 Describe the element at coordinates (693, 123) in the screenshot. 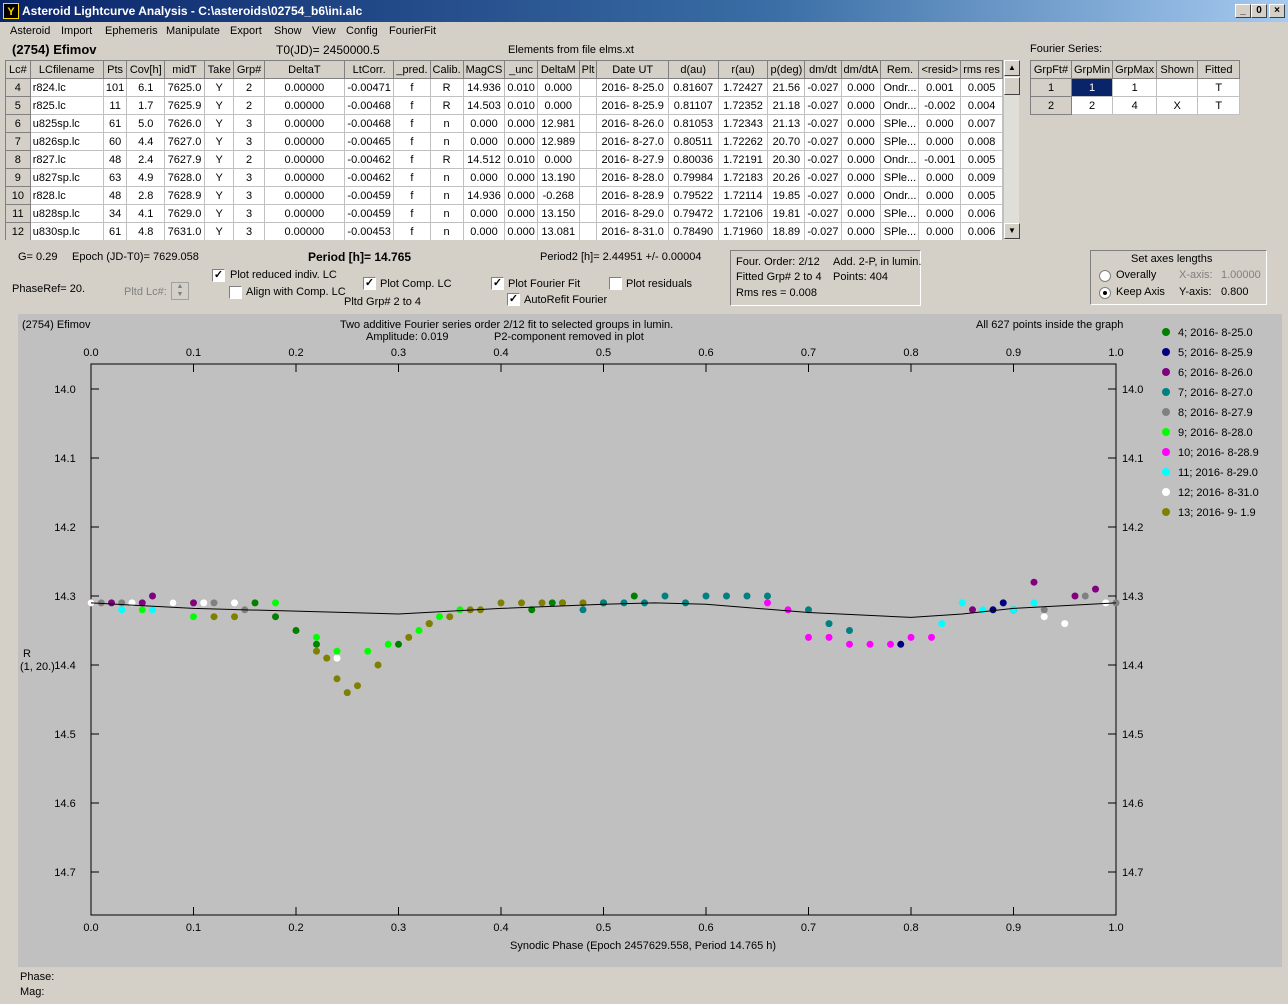

I see `table-cell: 0.81053` at that location.